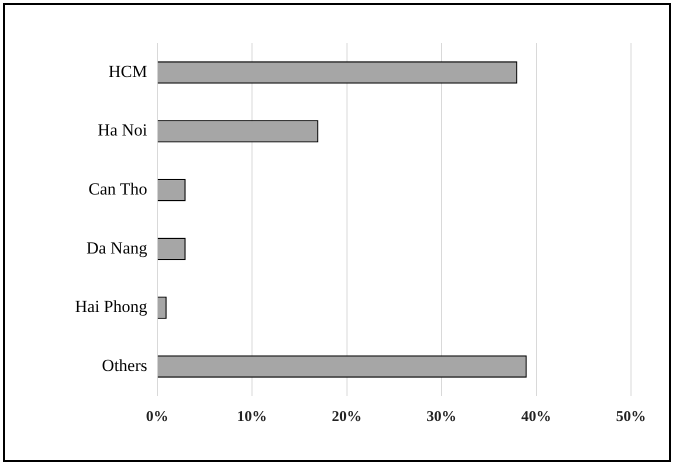 The image size is (674, 465). What do you see at coordinates (128, 71) in the screenshot?
I see `y-tick-label: HCM` at bounding box center [128, 71].